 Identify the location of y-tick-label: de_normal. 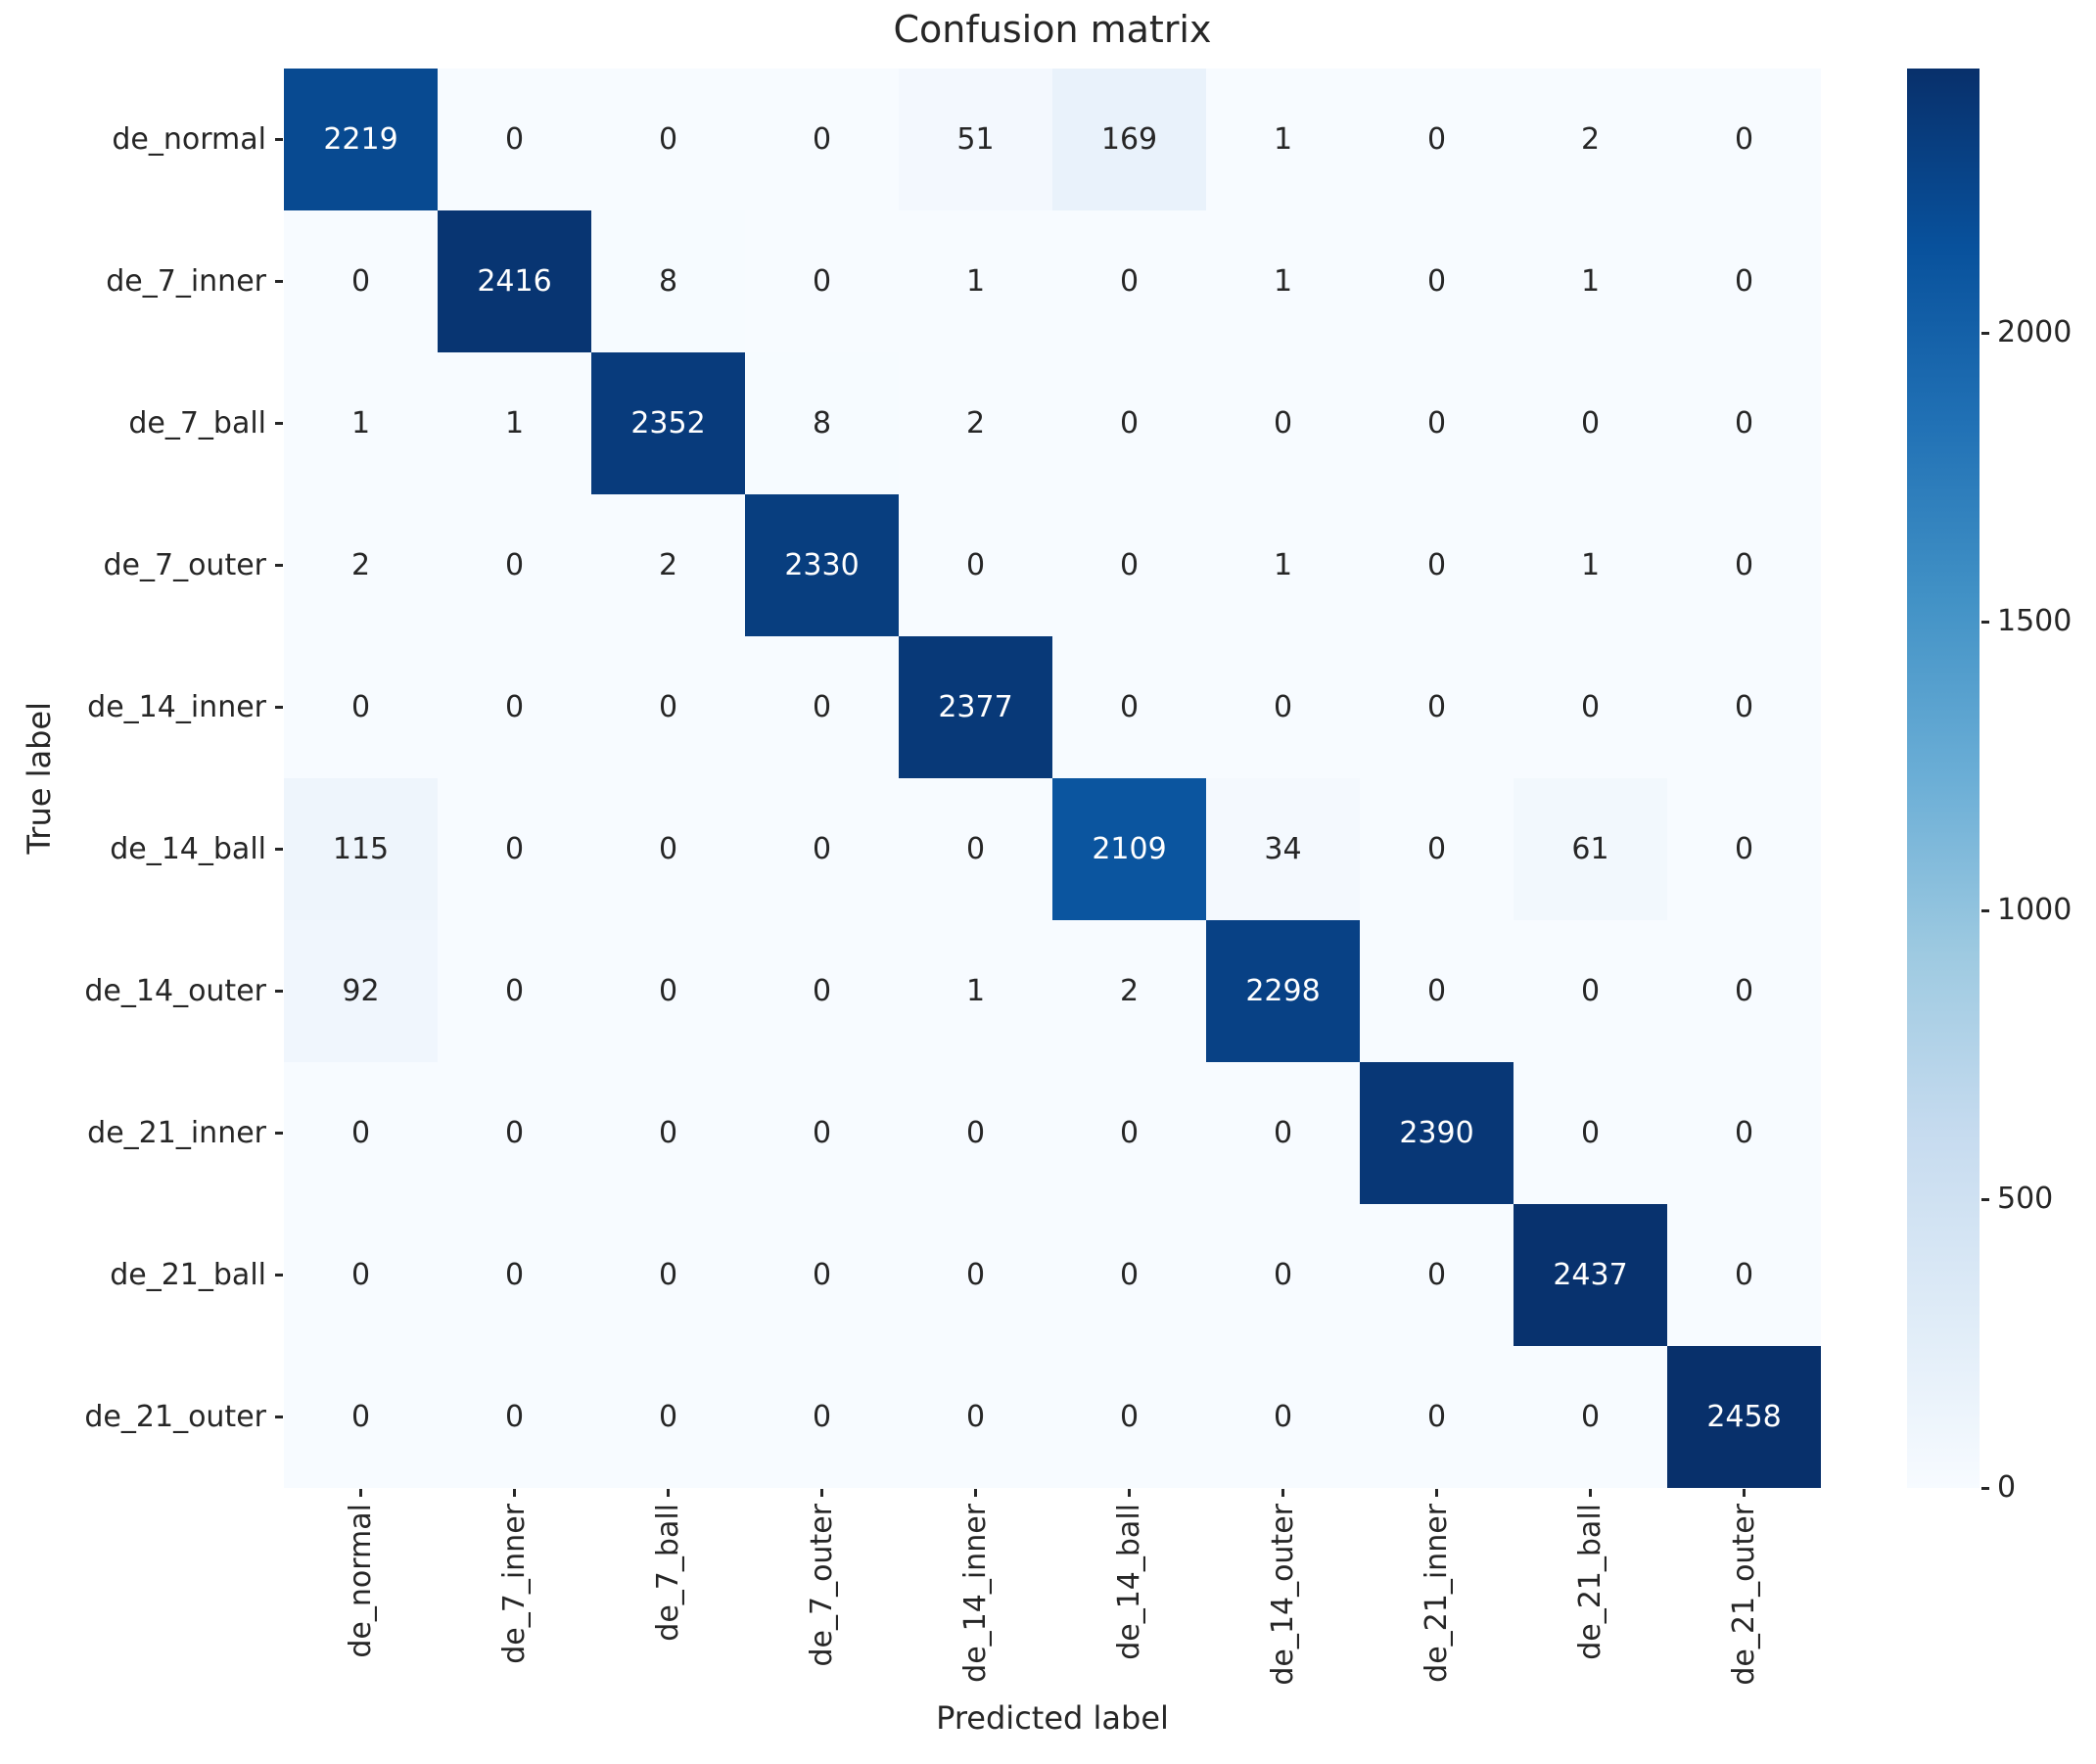
(189, 139).